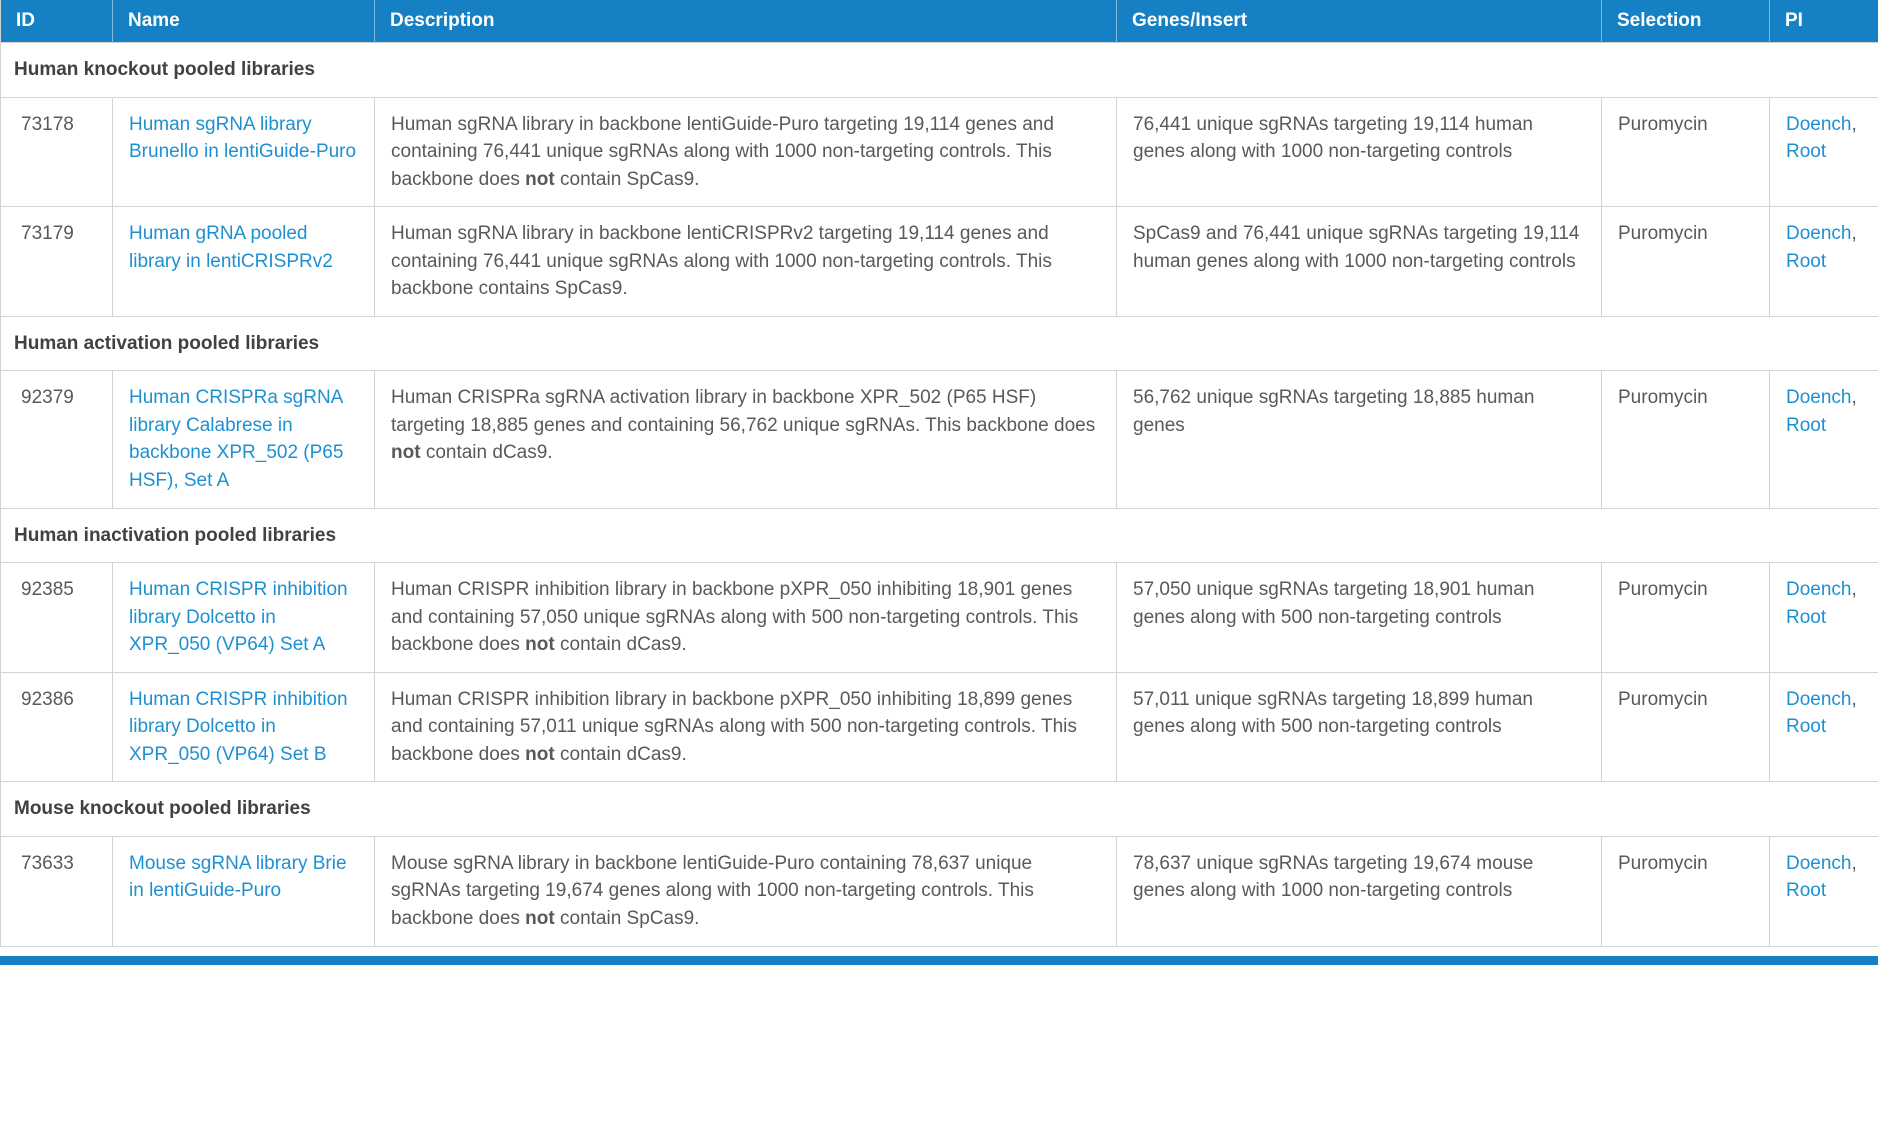 This screenshot has width=1878, height=1141. What do you see at coordinates (56, 261) in the screenshot?
I see `library-id: 73179` at bounding box center [56, 261].